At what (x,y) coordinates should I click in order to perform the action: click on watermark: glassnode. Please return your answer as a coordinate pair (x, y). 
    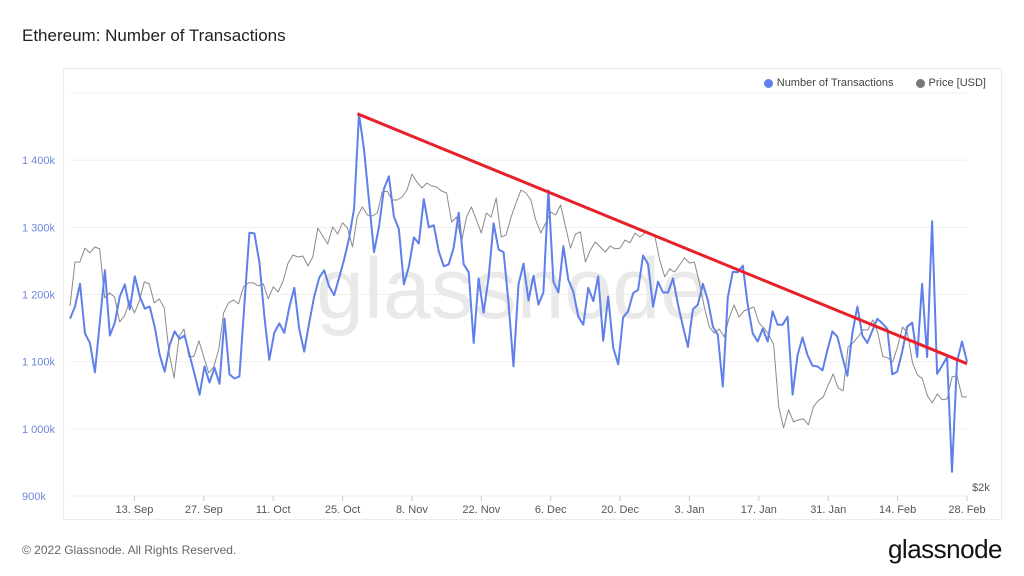
    Looking at the image, I should click on (512, 289).